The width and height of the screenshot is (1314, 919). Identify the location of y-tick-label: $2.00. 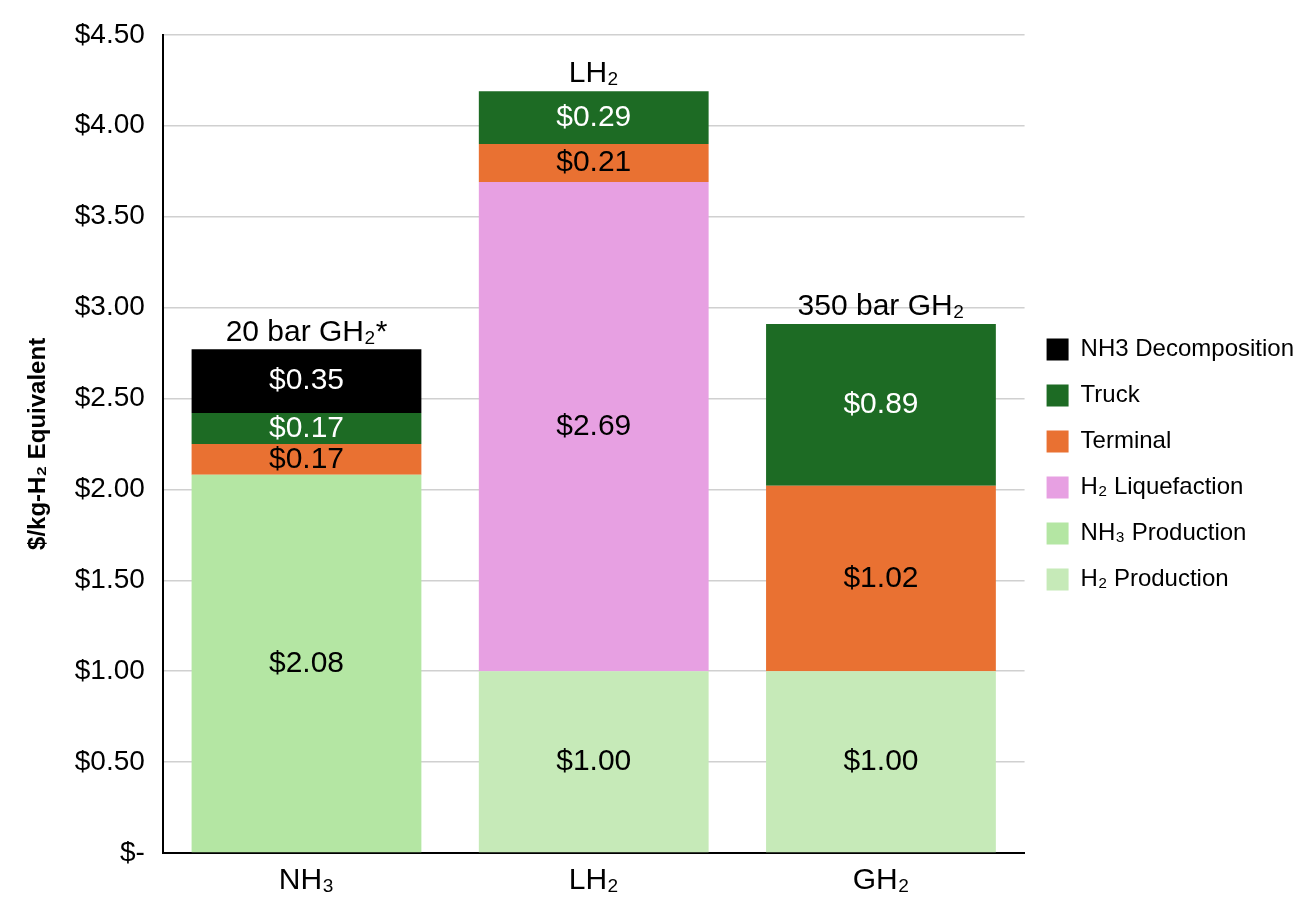
(109, 488).